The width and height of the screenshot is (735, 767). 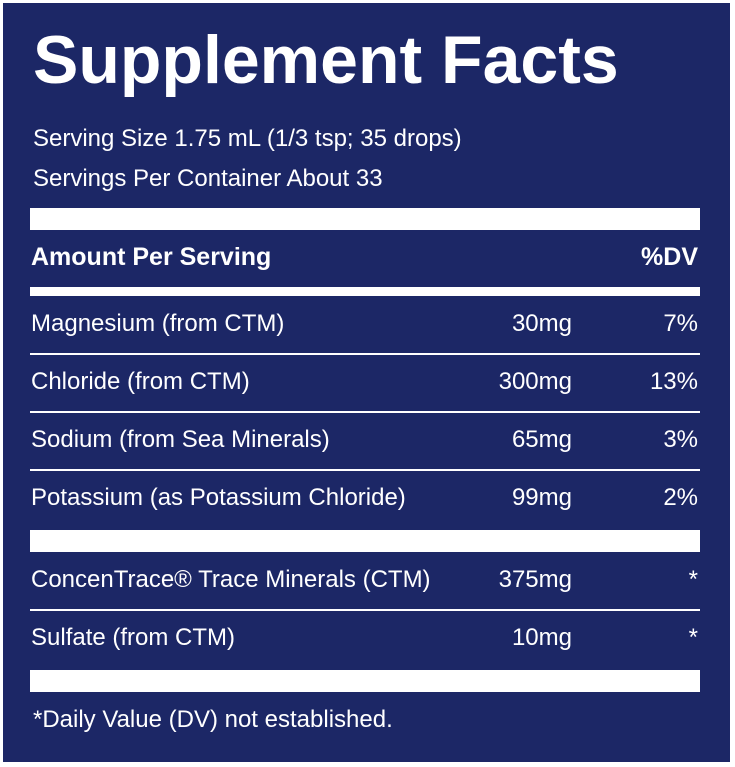 I want to click on nutrient-dv: 2%, so click(x=680, y=497).